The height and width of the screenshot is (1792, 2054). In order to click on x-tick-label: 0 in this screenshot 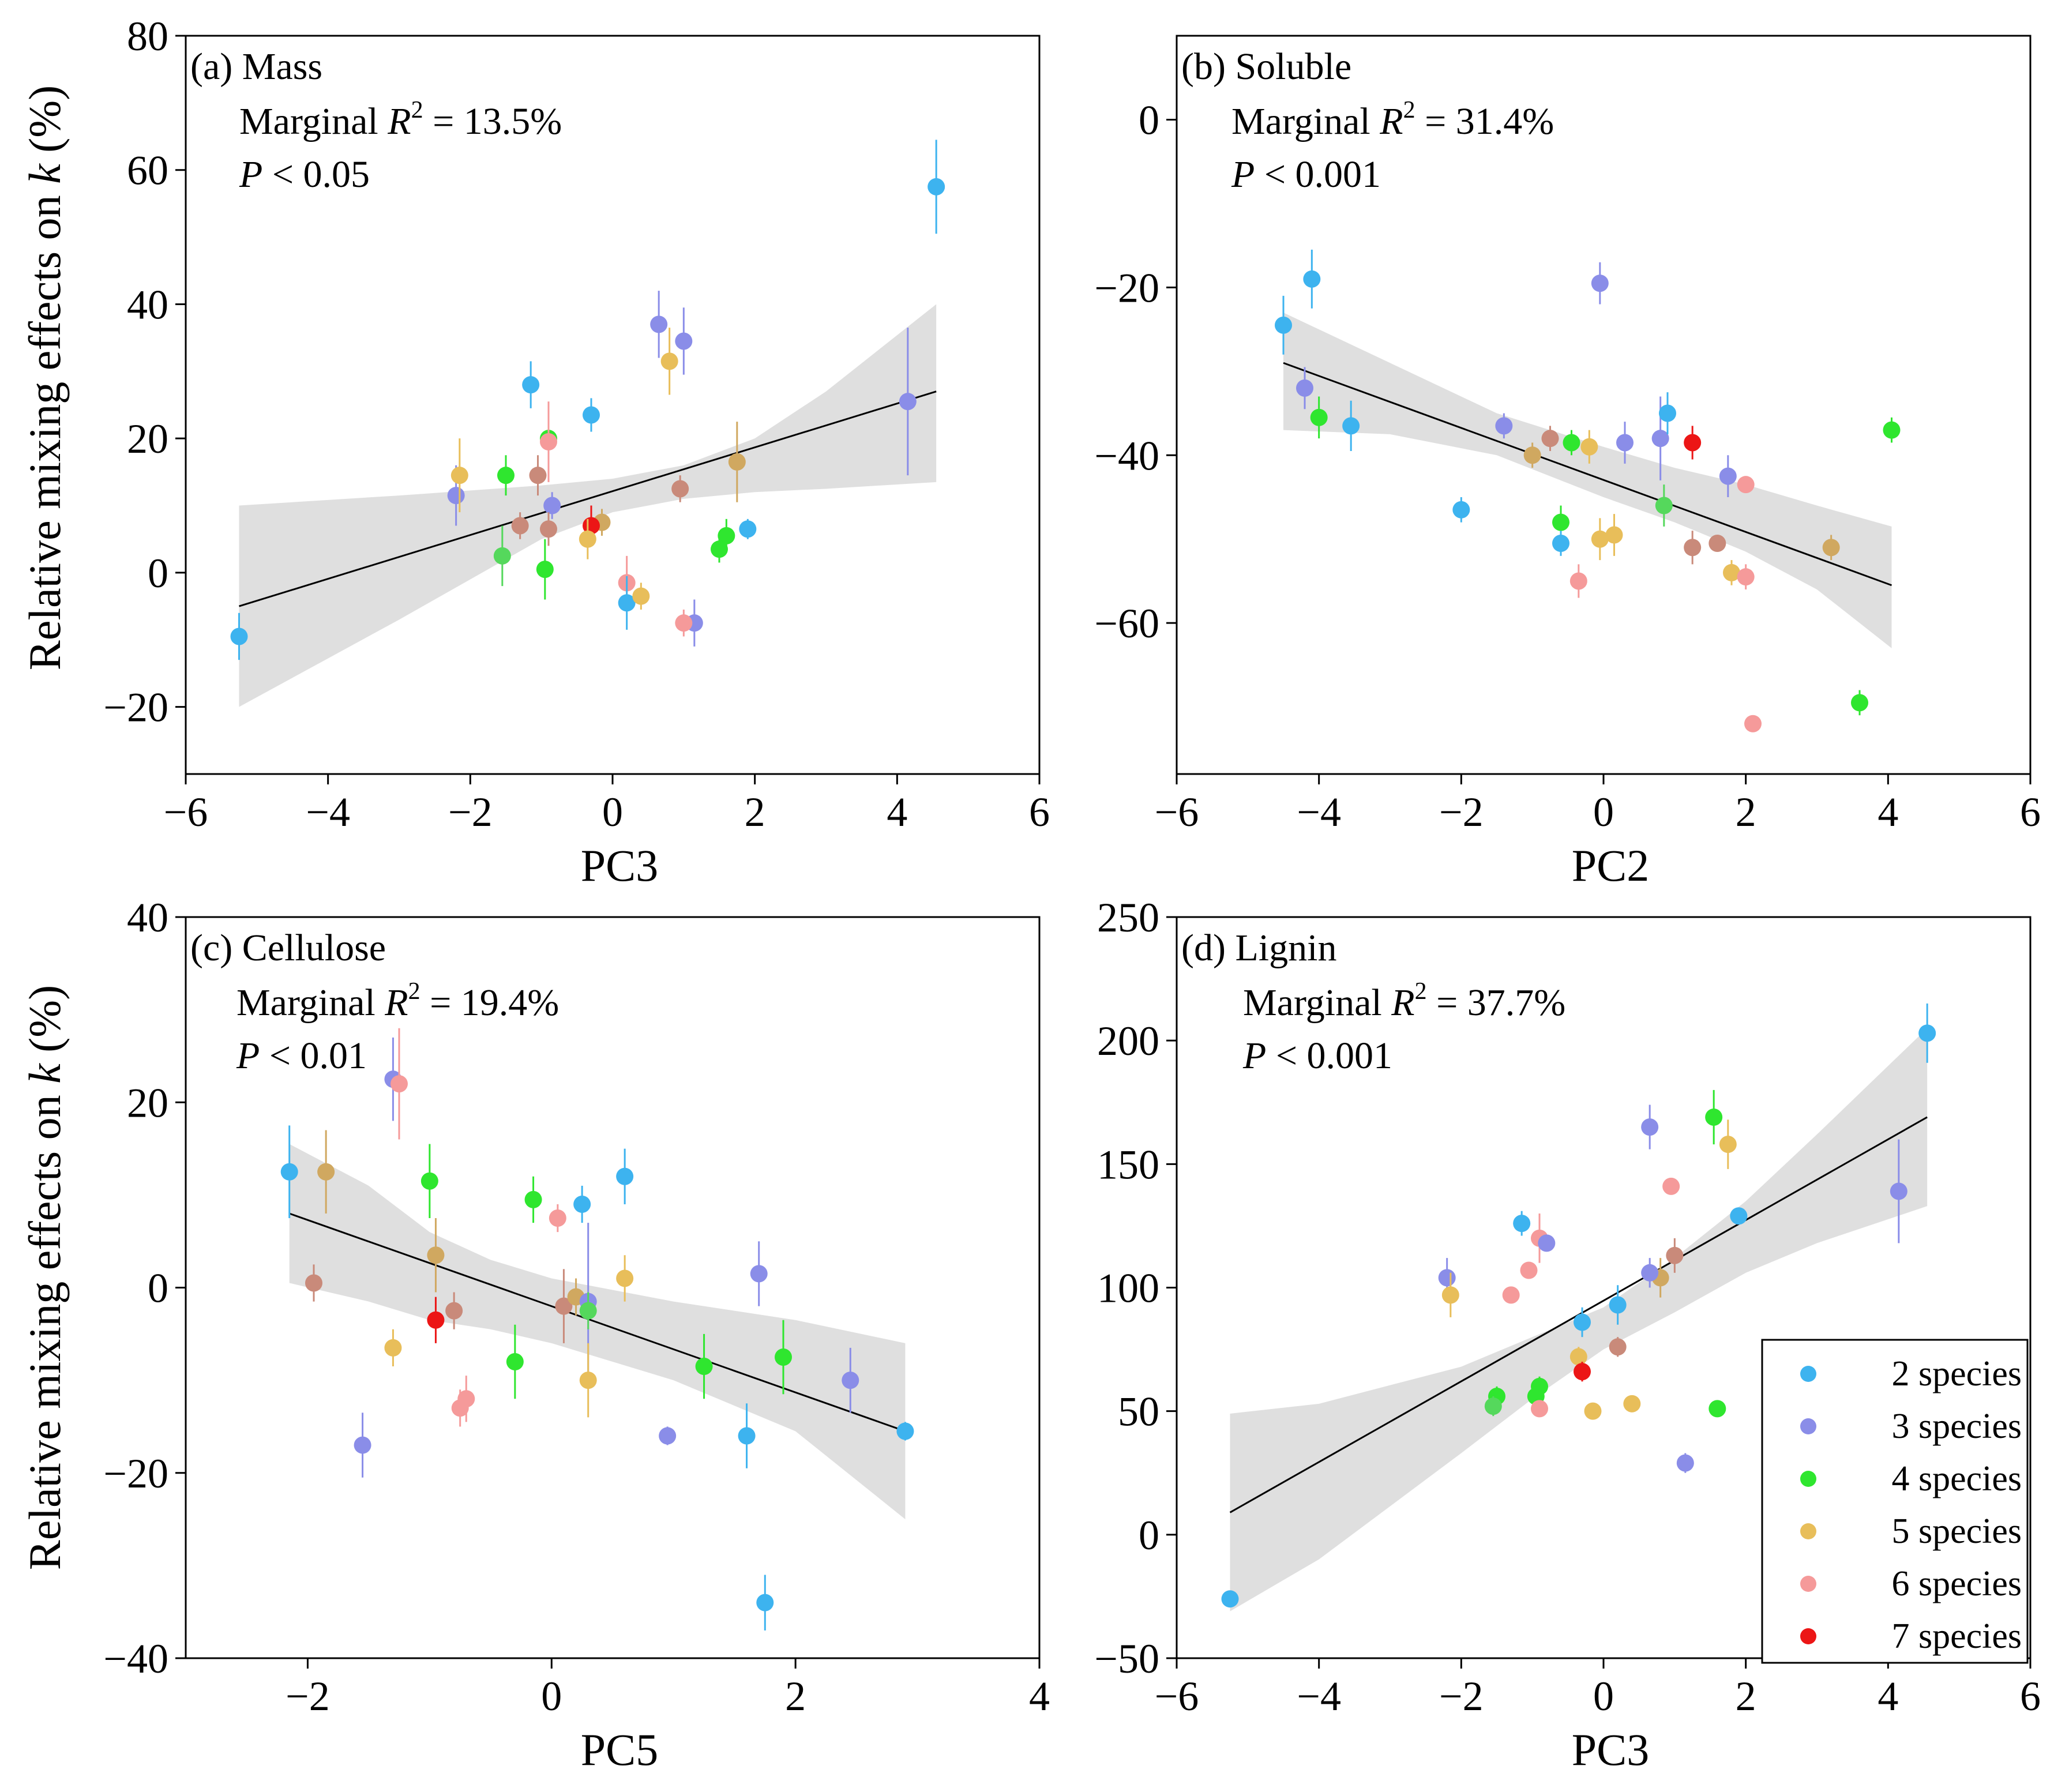, I will do `click(551, 1696)`.